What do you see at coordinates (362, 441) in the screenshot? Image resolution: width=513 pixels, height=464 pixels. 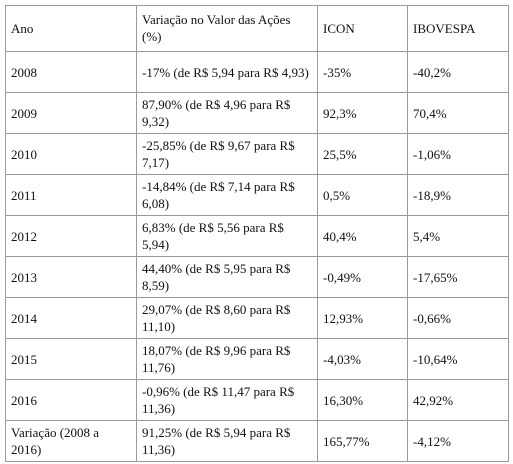 I see `icon-cell: 165,77%` at bounding box center [362, 441].